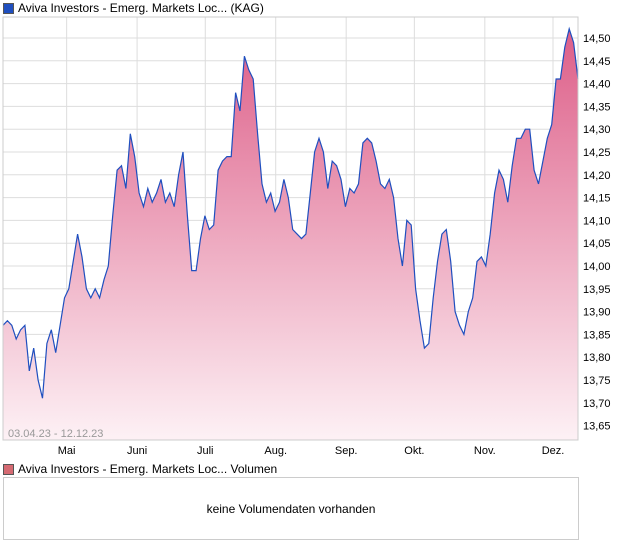  What do you see at coordinates (597, 404) in the screenshot?
I see `y-tick-label: 13,70` at bounding box center [597, 404].